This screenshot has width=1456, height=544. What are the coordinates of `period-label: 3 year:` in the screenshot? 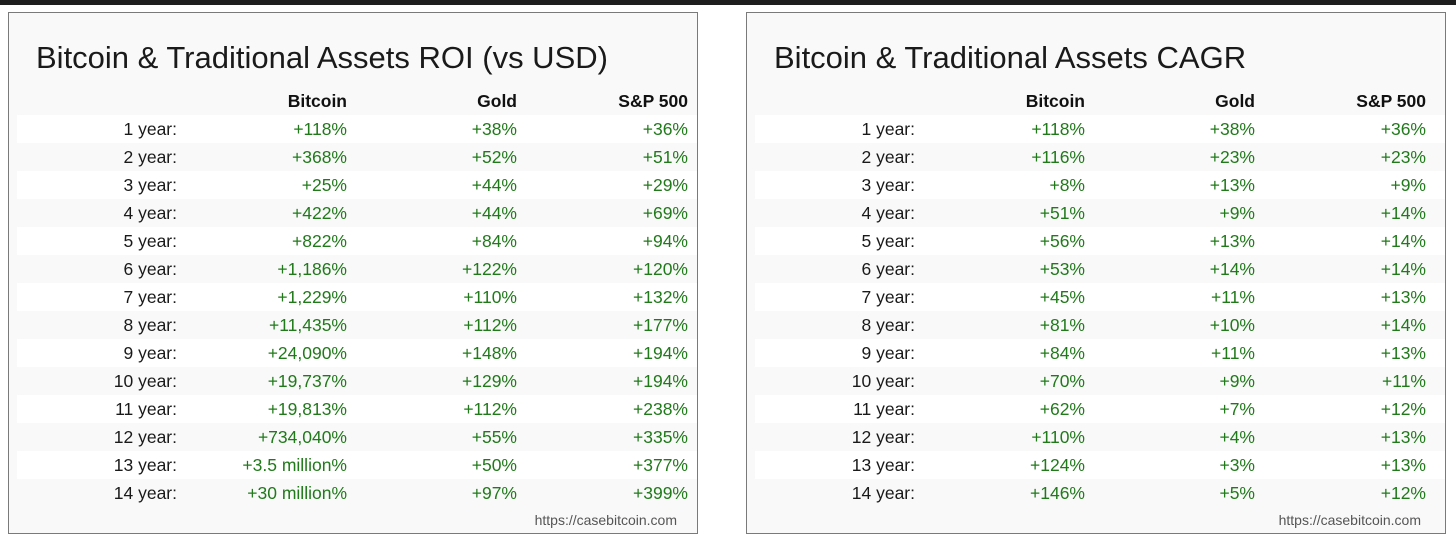 It's located at (888, 185).